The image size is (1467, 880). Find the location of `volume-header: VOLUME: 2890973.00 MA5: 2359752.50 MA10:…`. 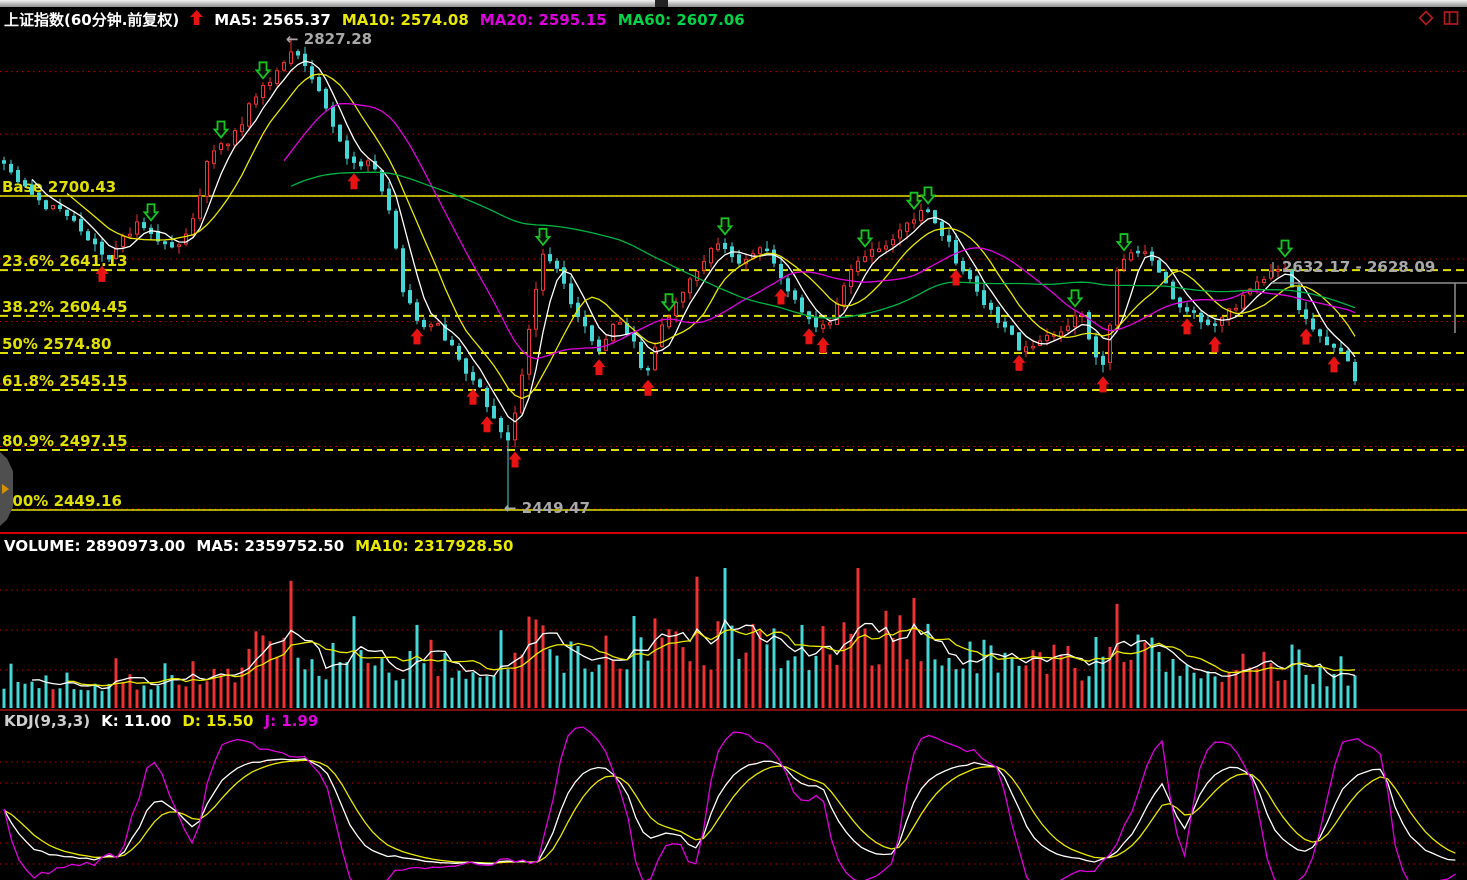

volume-header: VOLUME: 2890973.00 MA5: 2359752.50 MA10:… is located at coordinates (258, 546).